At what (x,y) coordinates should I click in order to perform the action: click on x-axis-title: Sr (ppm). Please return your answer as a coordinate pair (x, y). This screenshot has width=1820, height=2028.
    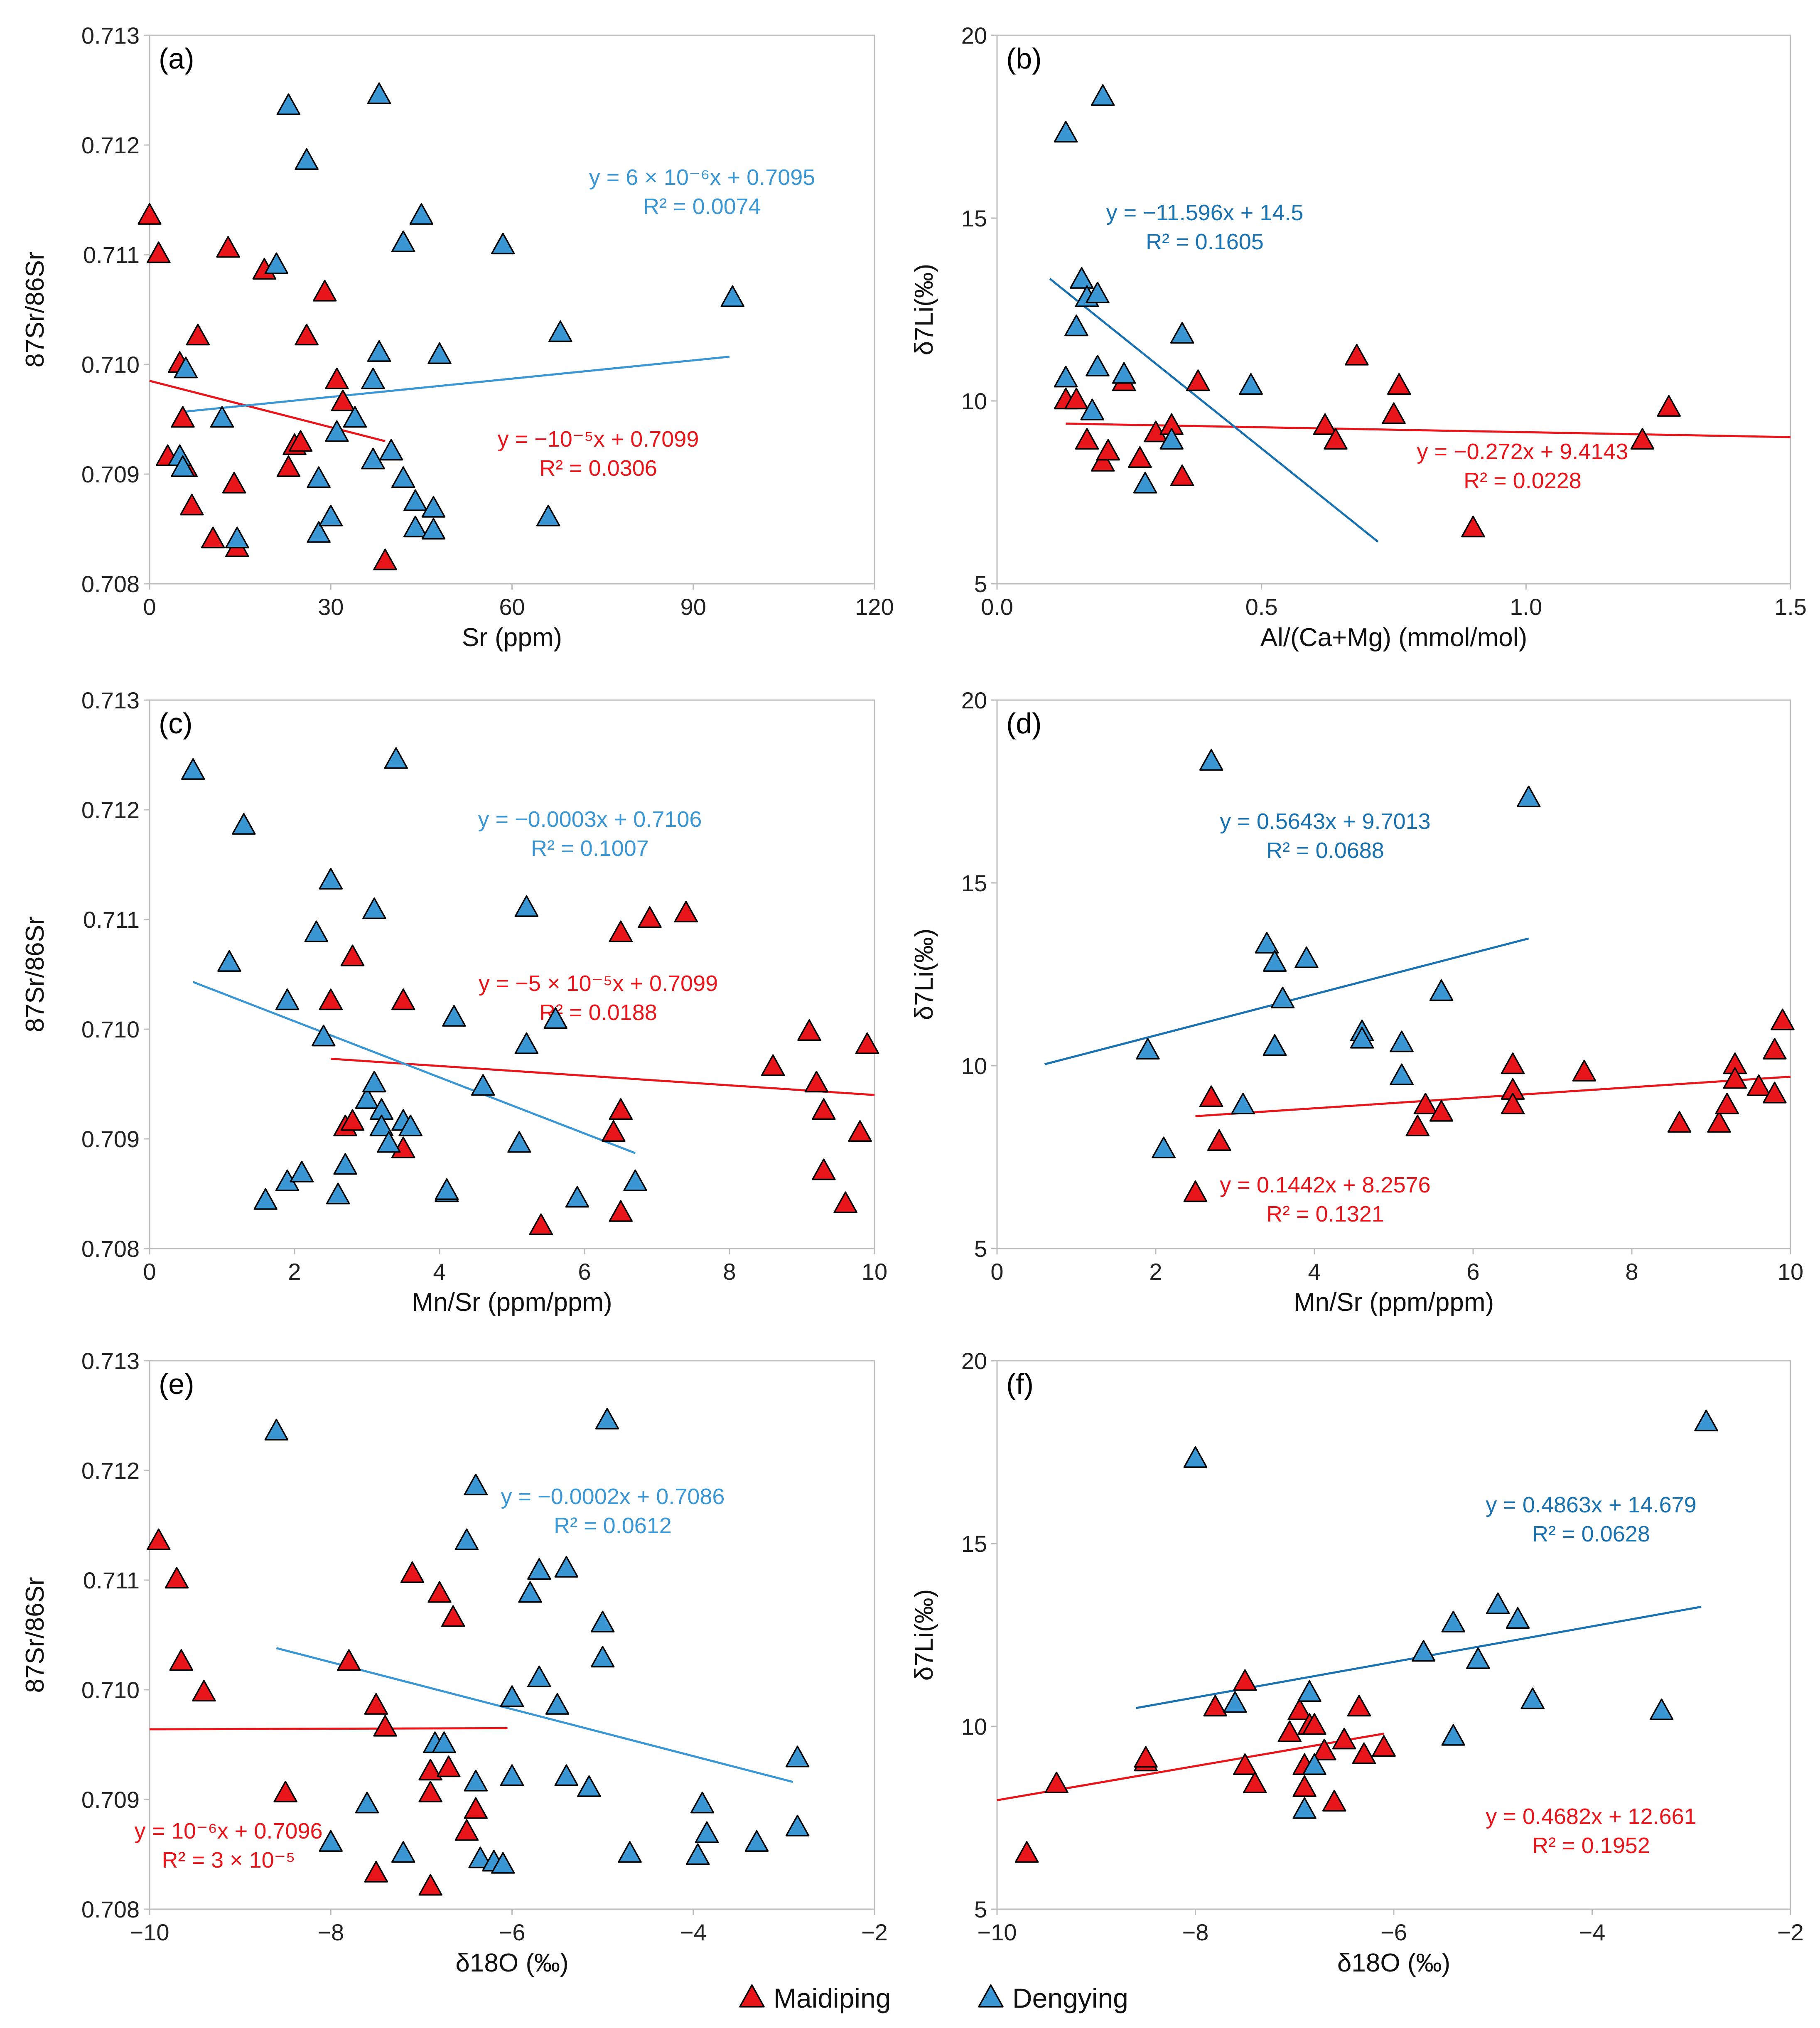
    Looking at the image, I should click on (512, 638).